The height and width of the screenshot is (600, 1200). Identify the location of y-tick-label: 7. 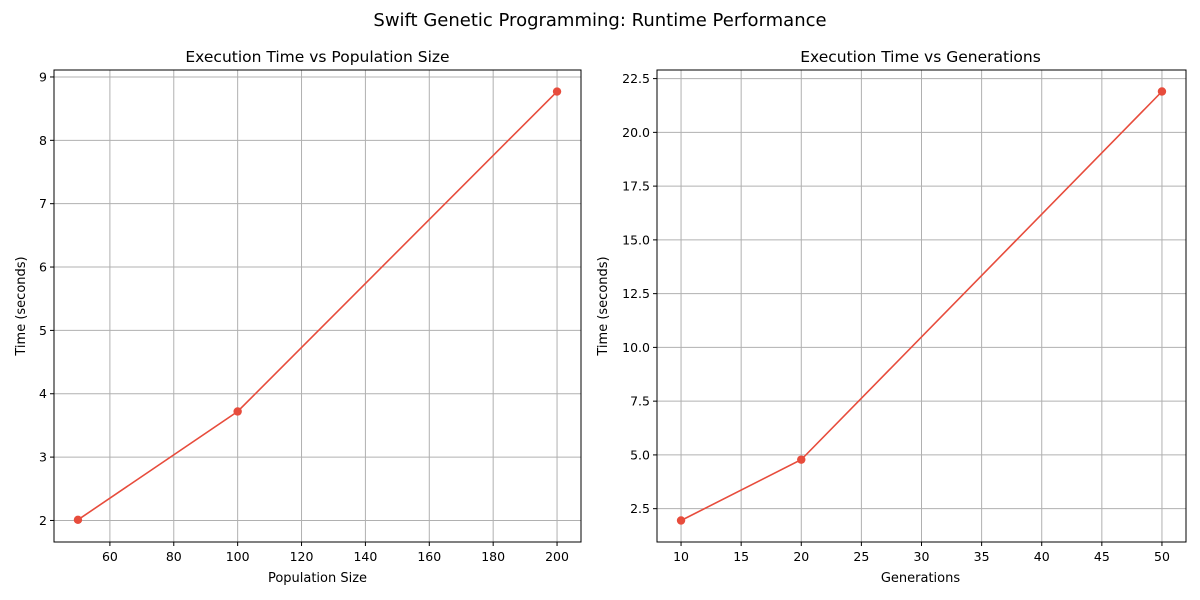
(43, 203).